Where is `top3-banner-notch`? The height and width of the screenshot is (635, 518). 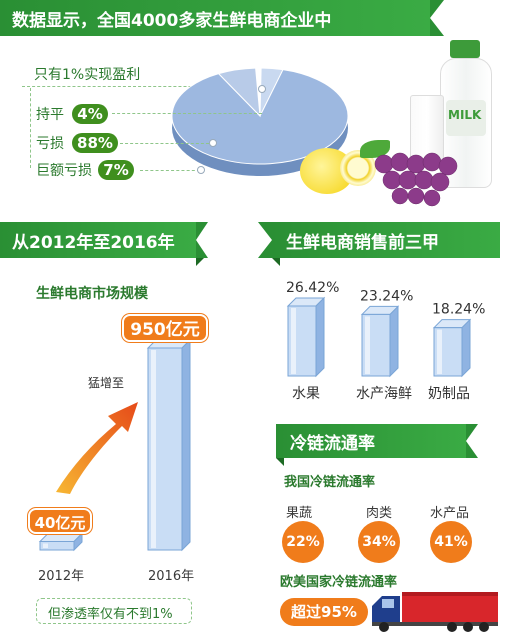
top3-banner-notch is located at coordinates (265, 240).